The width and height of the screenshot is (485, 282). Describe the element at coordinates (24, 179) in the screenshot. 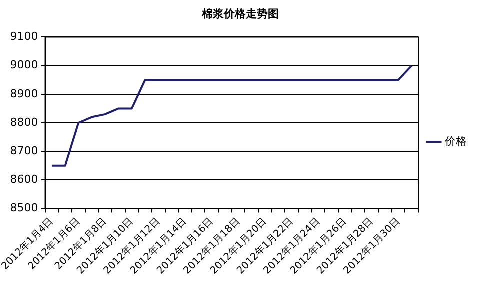

I see `y-tick-label: 8600` at that location.